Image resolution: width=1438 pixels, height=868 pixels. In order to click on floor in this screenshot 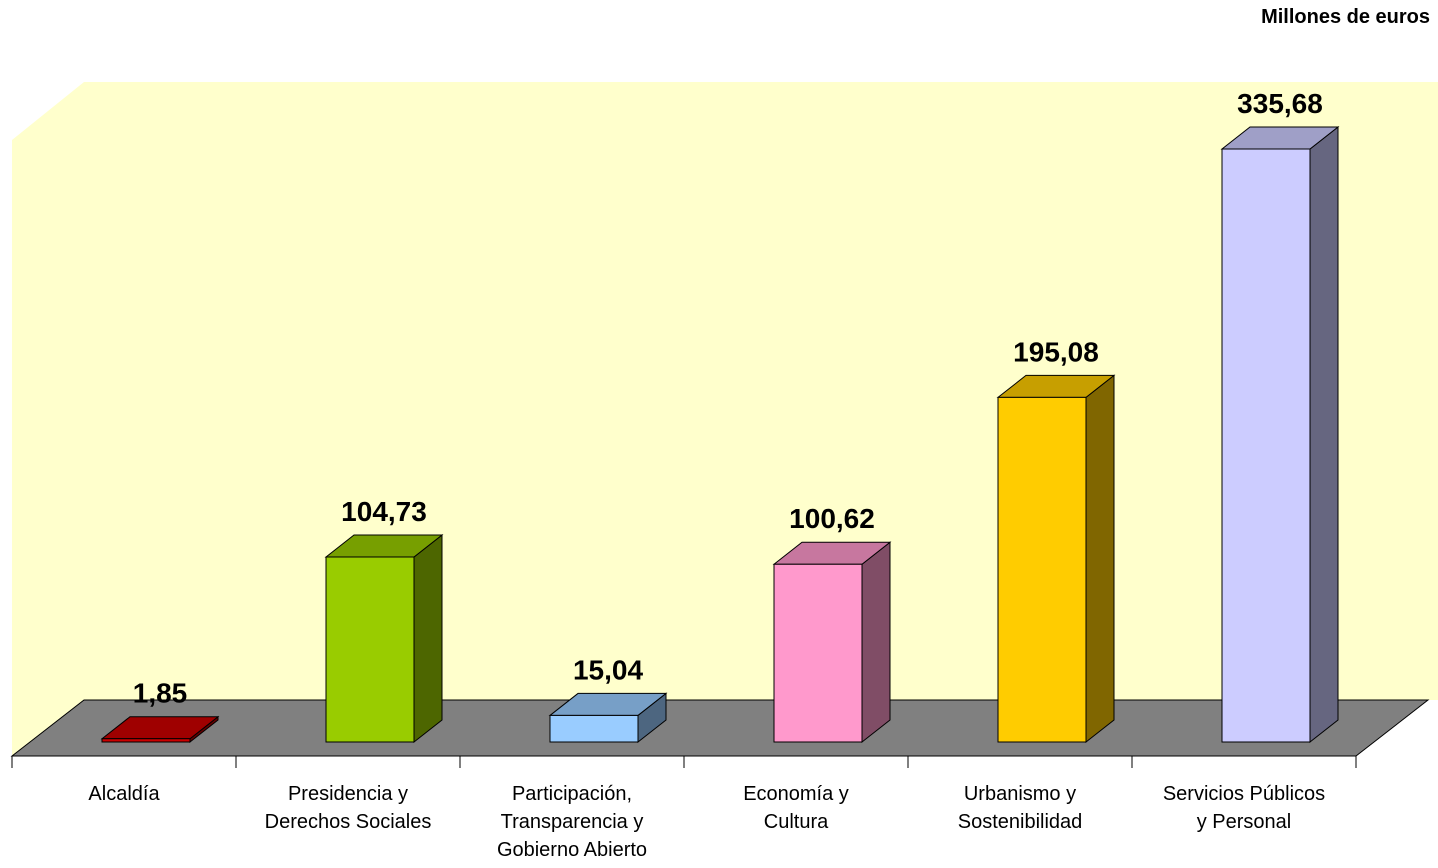, I will do `click(720, 728)`.